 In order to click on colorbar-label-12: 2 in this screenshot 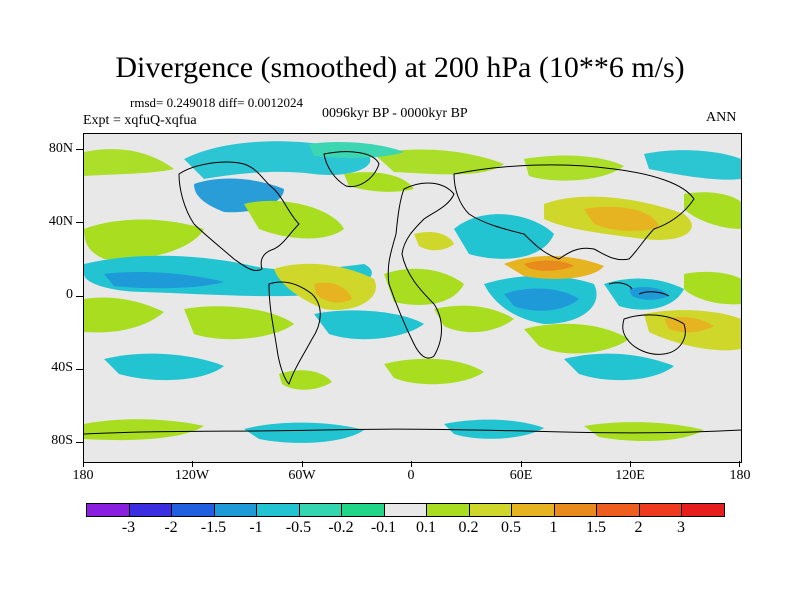, I will do `click(638, 527)`.